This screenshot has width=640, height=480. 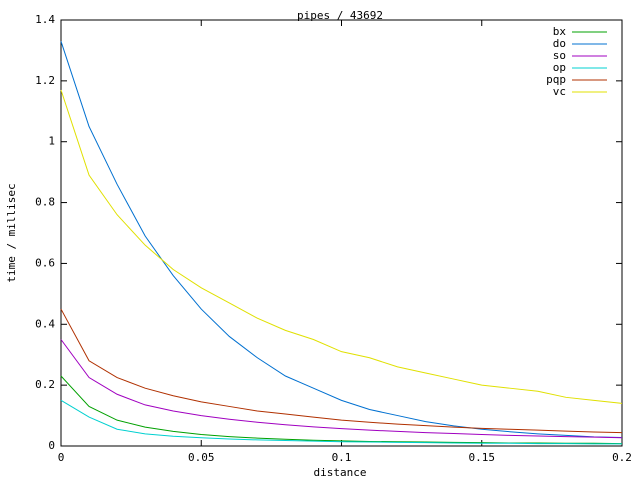 I want to click on y-tick-label: 0.6, so click(x=45, y=262).